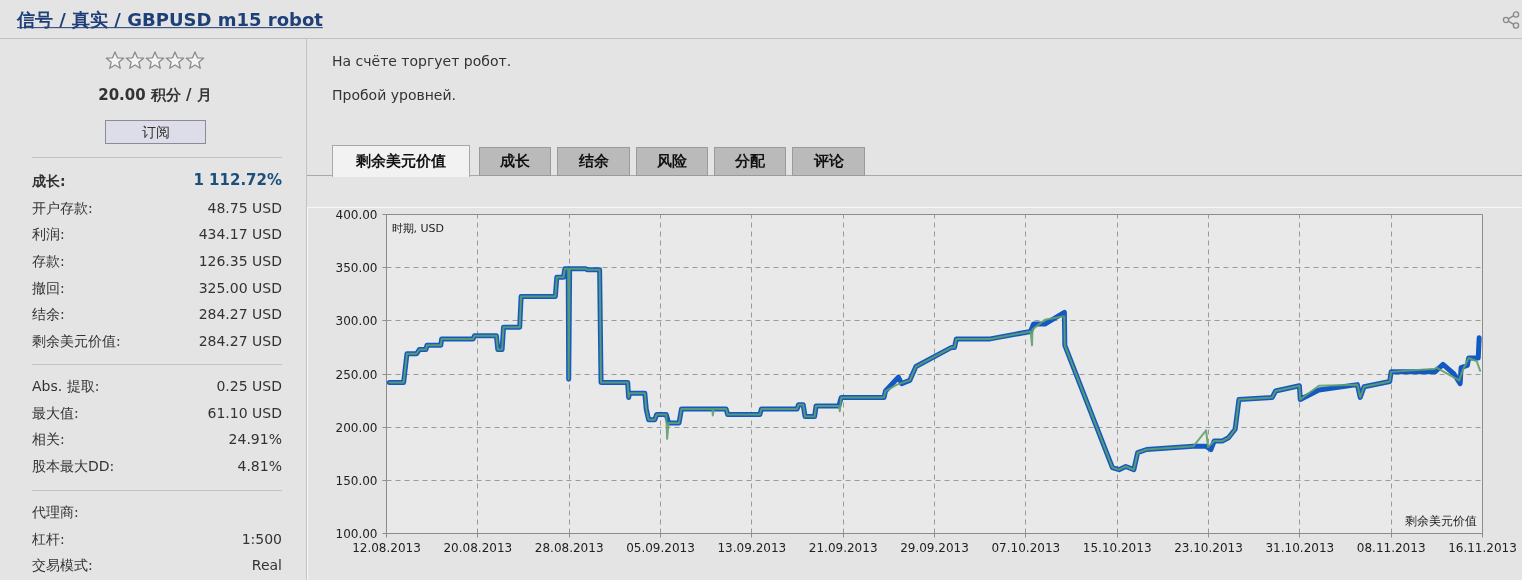 The height and width of the screenshot is (580, 1522). What do you see at coordinates (356, 480) in the screenshot?
I see `y-tick-label: 150.00` at bounding box center [356, 480].